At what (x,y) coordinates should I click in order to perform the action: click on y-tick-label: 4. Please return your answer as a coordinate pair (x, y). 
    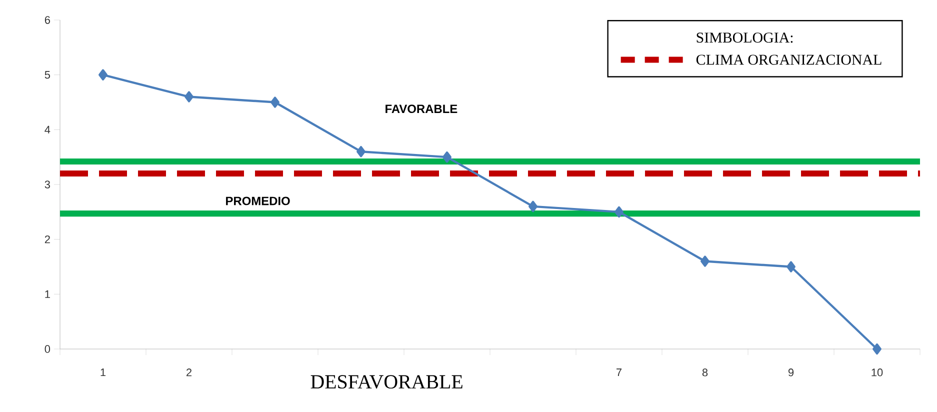
    Looking at the image, I should click on (47, 130).